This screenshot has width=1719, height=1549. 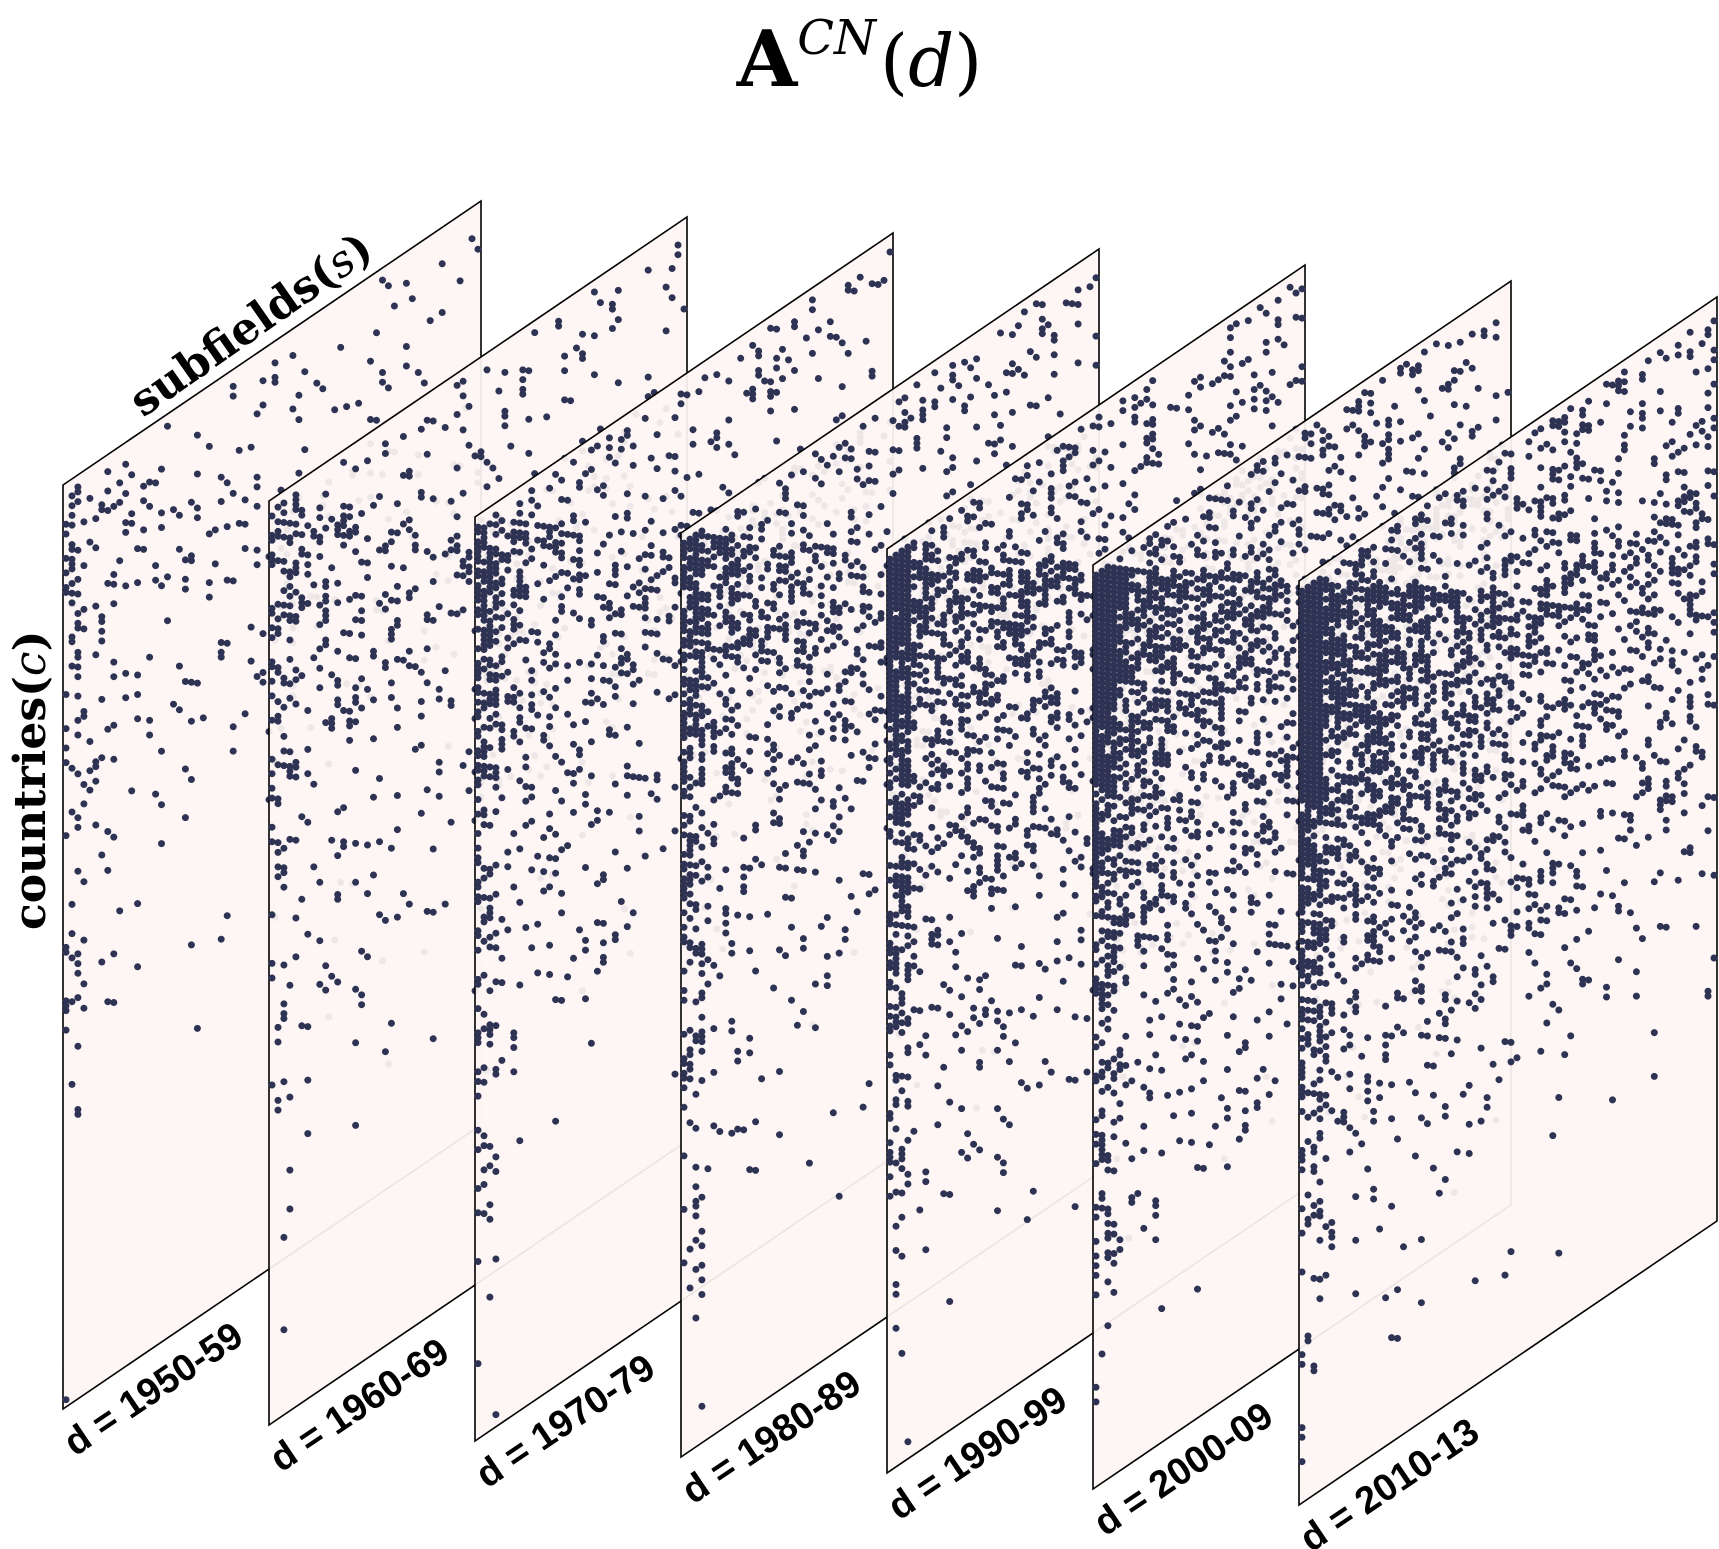 I want to click on countries-axis-label: countries(c), so click(x=30, y=780).